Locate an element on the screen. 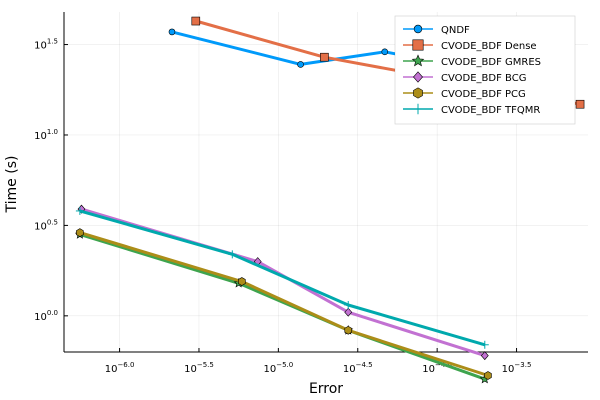 The height and width of the screenshot is (400, 600). legend-label: CVODE_BDF PCG is located at coordinates (483, 94).